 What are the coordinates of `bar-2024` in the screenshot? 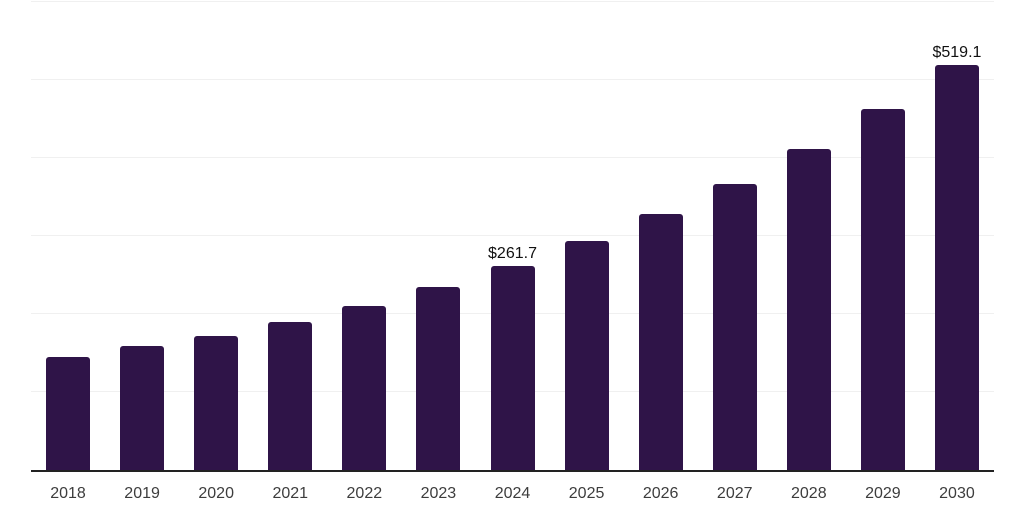 It's located at (512, 367).